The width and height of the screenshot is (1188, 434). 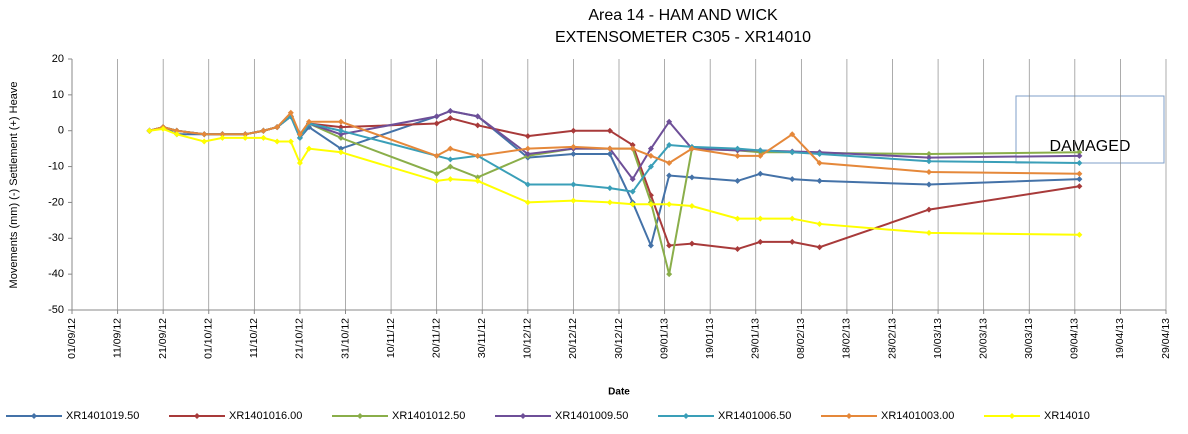 I want to click on y-tick-label: 20, so click(x=58, y=59).